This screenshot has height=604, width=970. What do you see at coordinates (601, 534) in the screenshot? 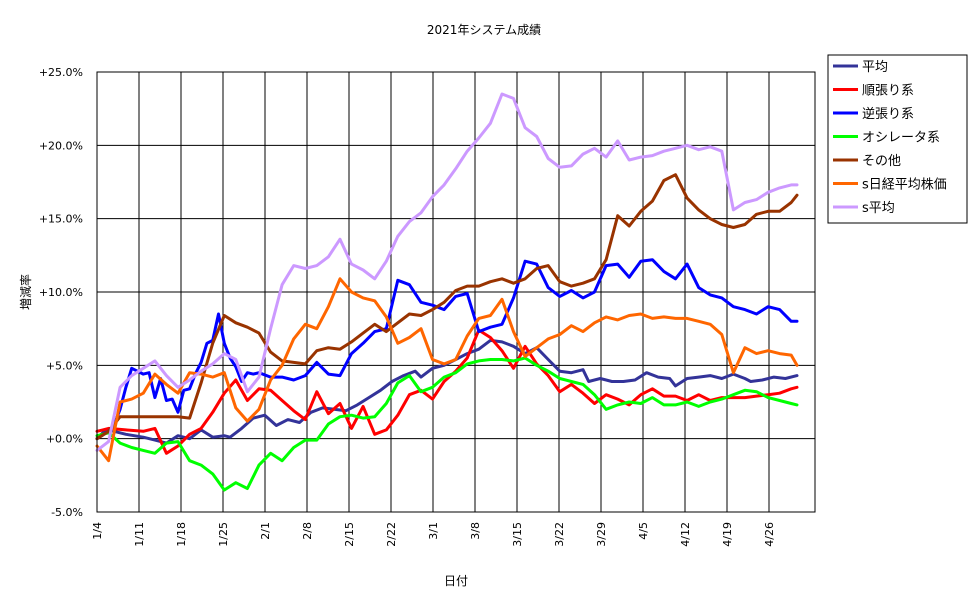
I see `x-tick-label: 3/29` at bounding box center [601, 534].